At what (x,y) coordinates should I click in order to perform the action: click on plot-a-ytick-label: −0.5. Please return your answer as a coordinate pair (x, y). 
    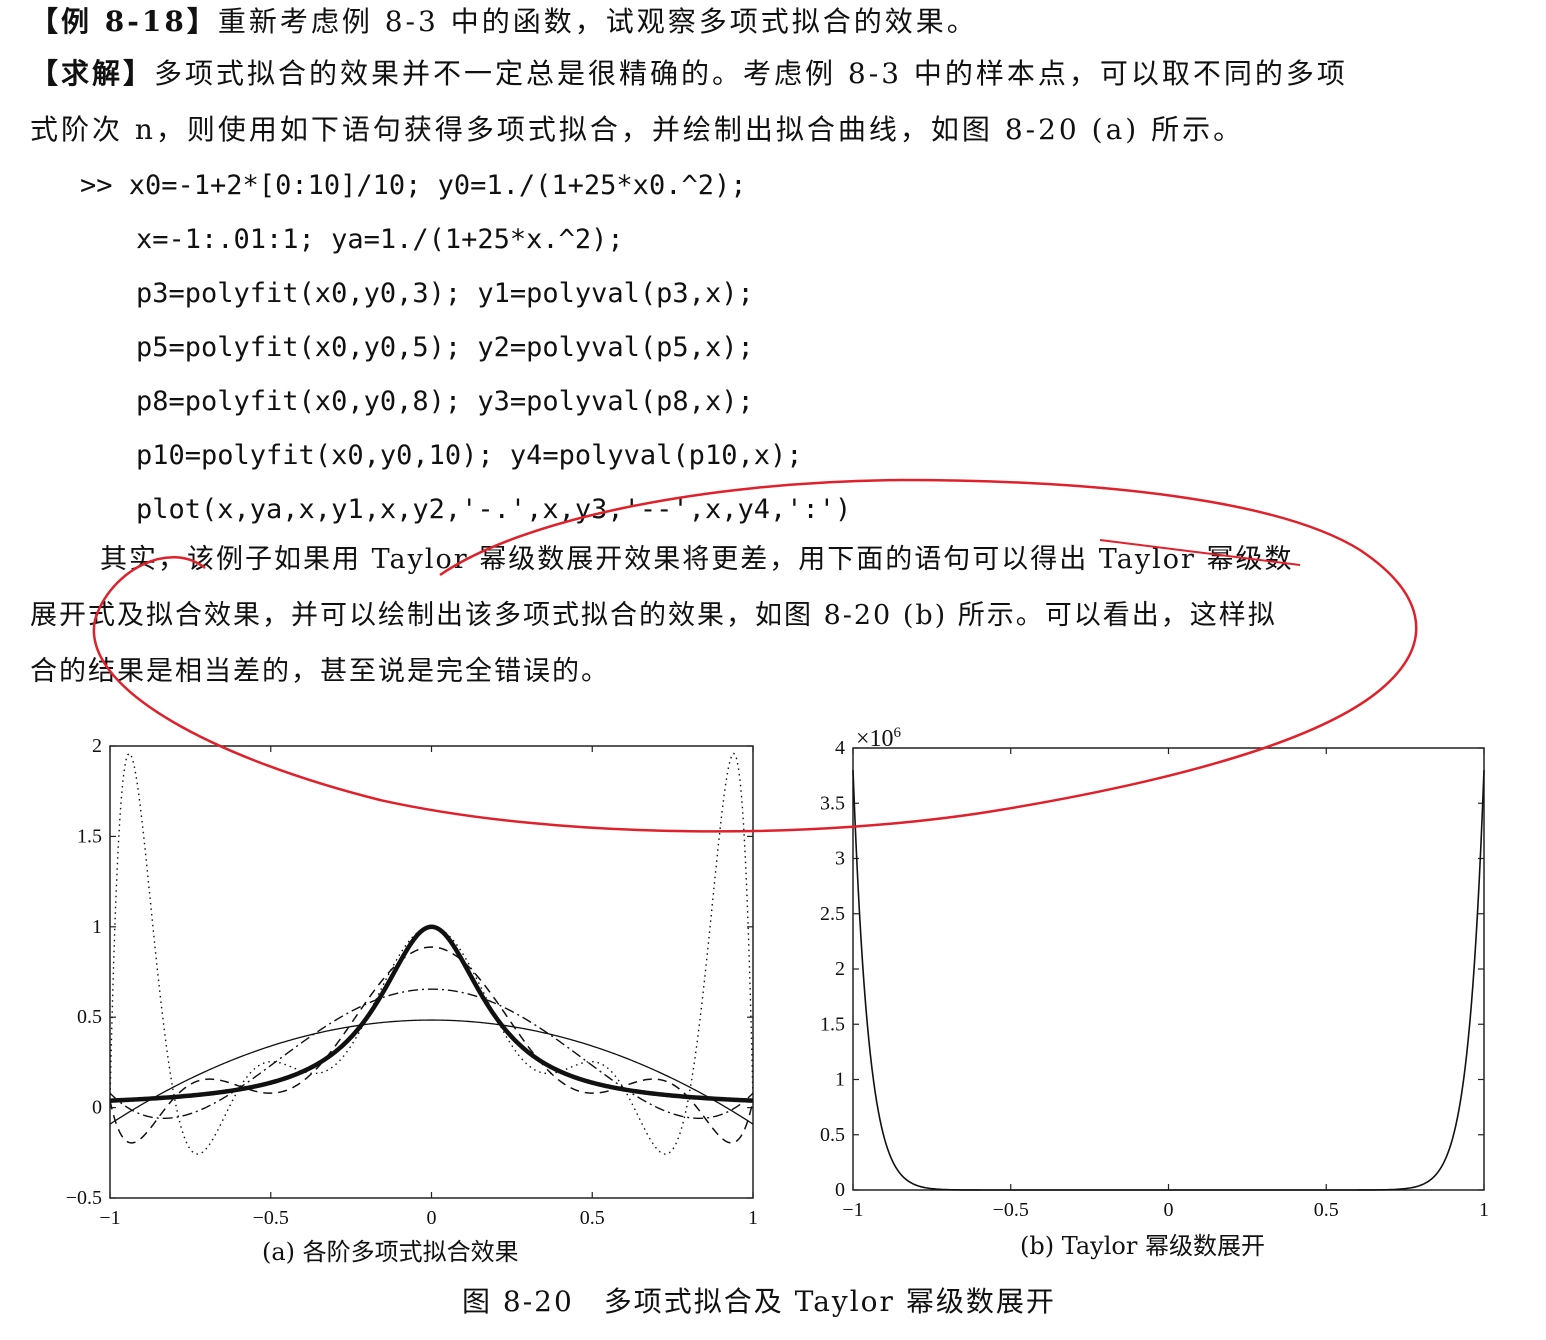
    Looking at the image, I should click on (84, 1198).